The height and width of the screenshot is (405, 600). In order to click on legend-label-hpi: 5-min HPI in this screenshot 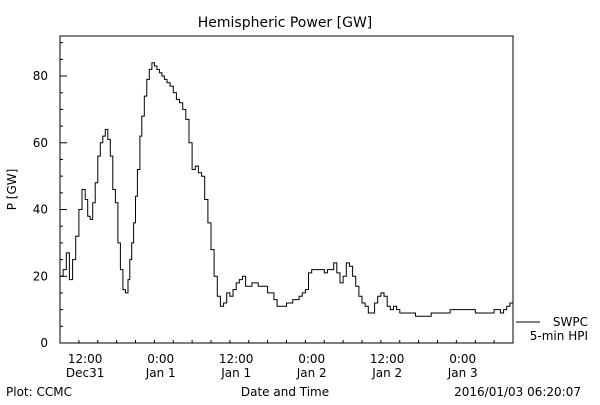, I will do `click(559, 336)`.